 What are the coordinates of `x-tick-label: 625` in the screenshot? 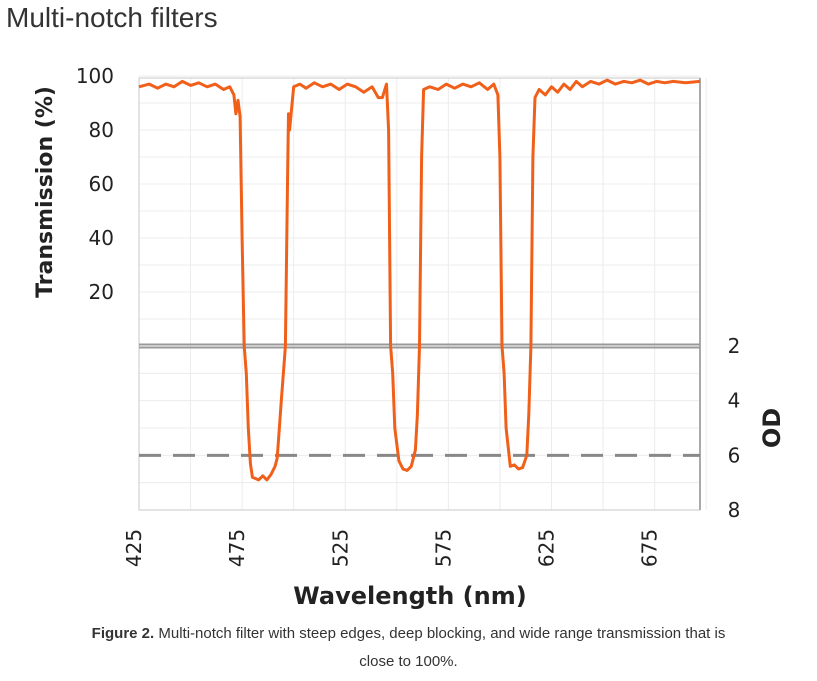 It's located at (547, 548).